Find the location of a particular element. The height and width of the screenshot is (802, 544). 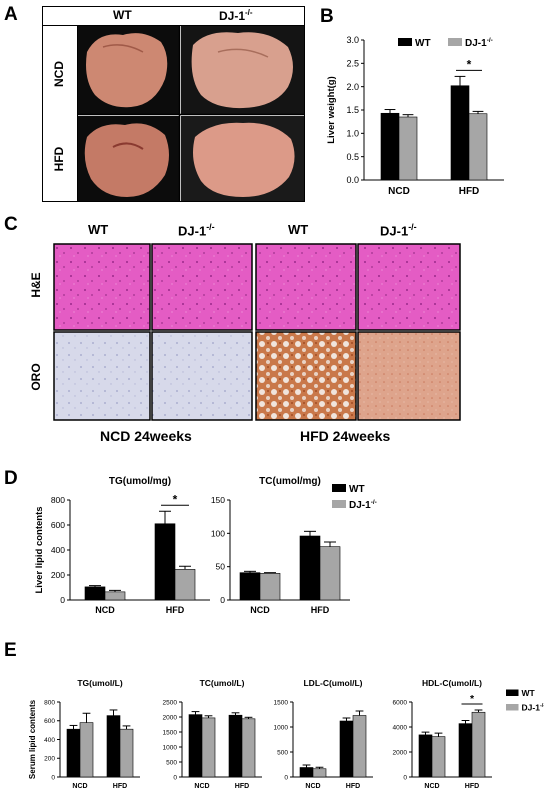

y-tick-label: 2.5 is located at coordinates (352, 63).